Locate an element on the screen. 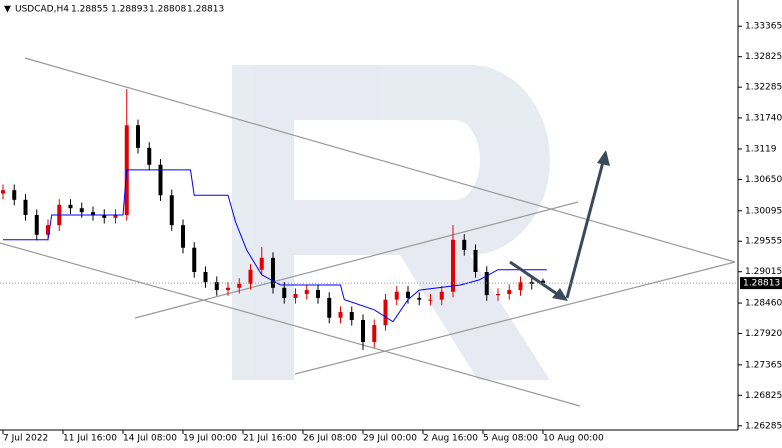  ohlc-value: 1.28813 is located at coordinates (205, 10).